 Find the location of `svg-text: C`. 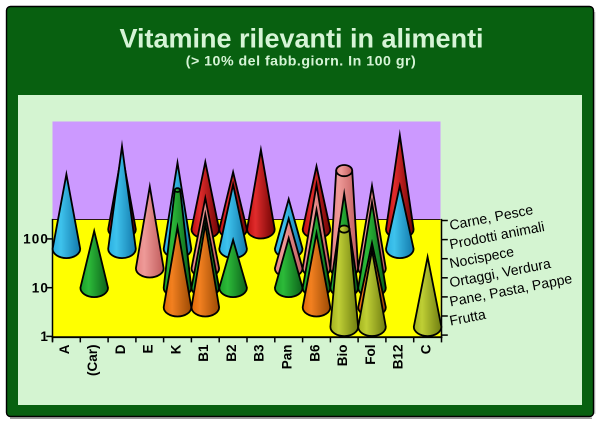

svg-text: C is located at coordinates (425, 349).